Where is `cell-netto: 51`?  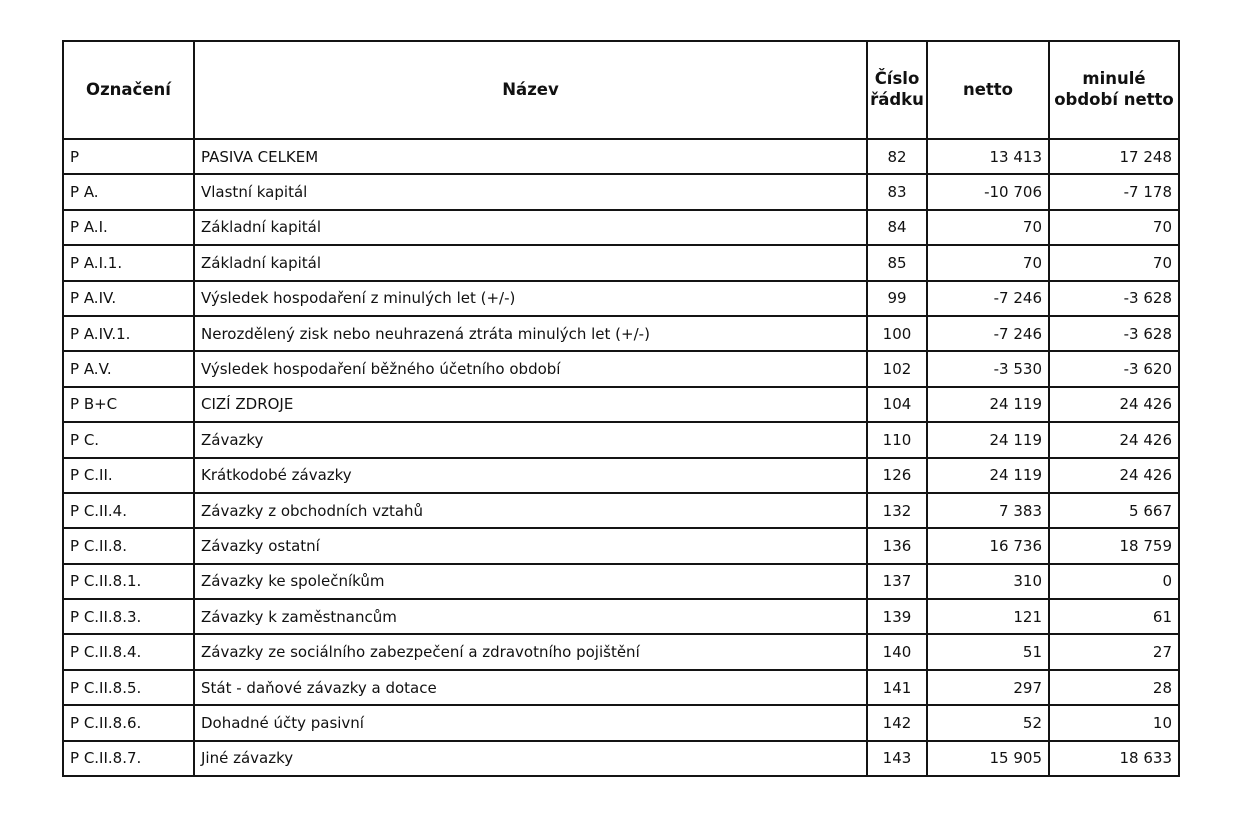
cell-netto: 51 is located at coordinates (988, 652).